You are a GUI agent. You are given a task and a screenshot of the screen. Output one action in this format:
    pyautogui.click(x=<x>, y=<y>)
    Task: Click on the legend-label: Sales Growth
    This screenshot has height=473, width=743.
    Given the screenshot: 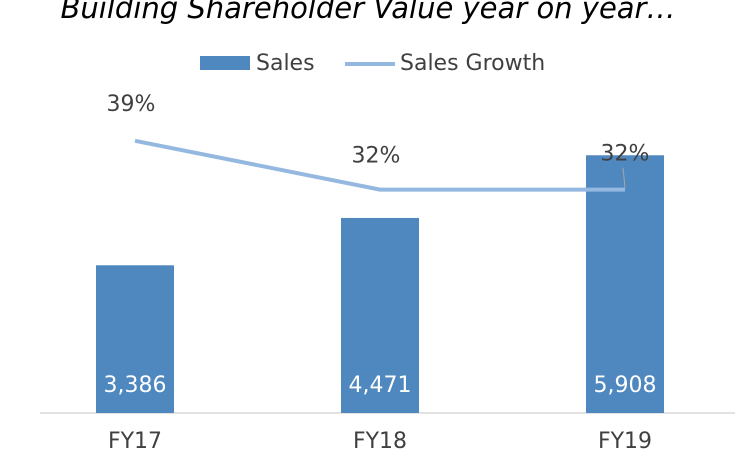 What is the action you would take?
    pyautogui.click(x=472, y=63)
    